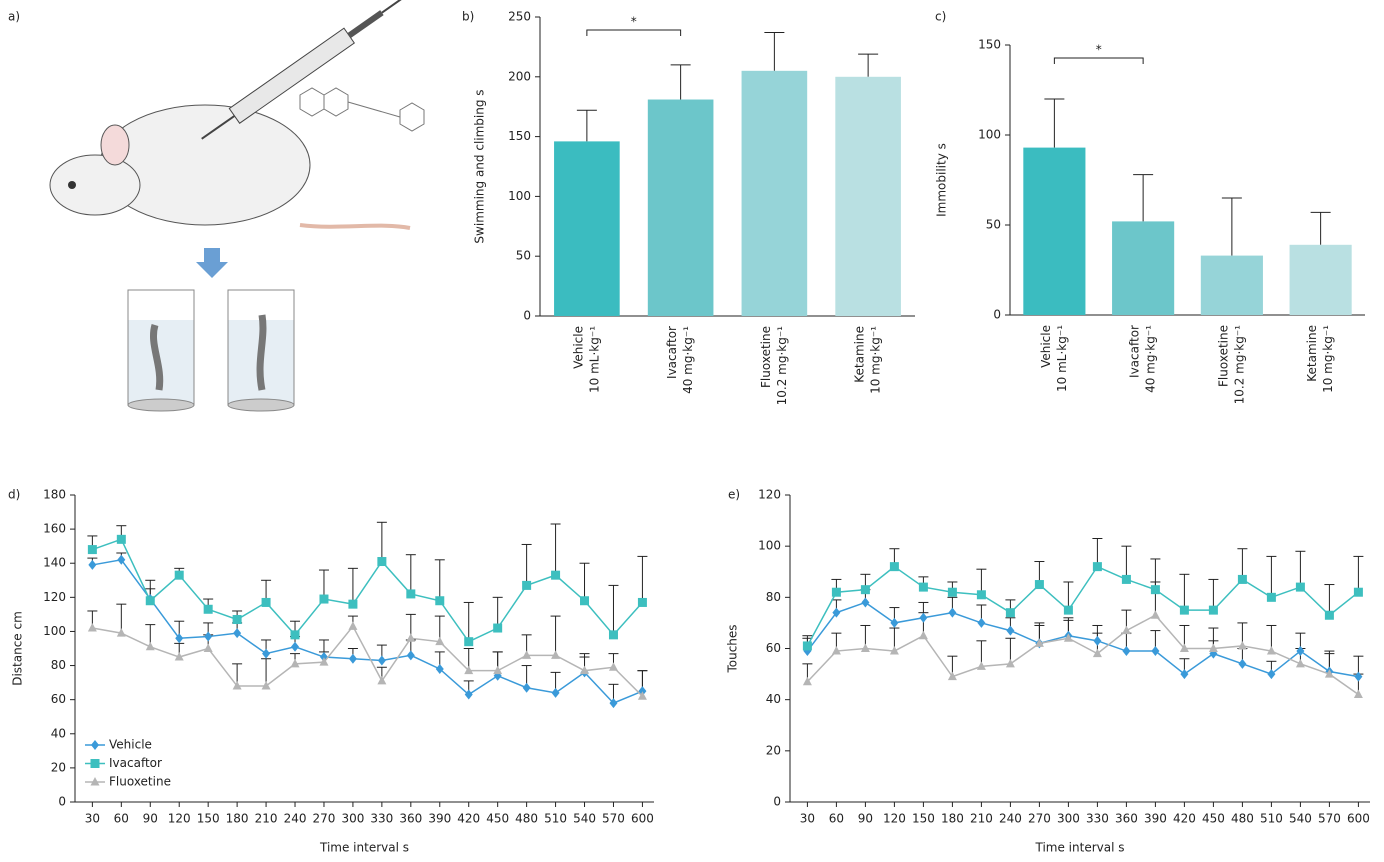 The image size is (1384, 862). What do you see at coordinates (150, 819) in the screenshot?
I see `x-tick-label: 90` at bounding box center [150, 819].